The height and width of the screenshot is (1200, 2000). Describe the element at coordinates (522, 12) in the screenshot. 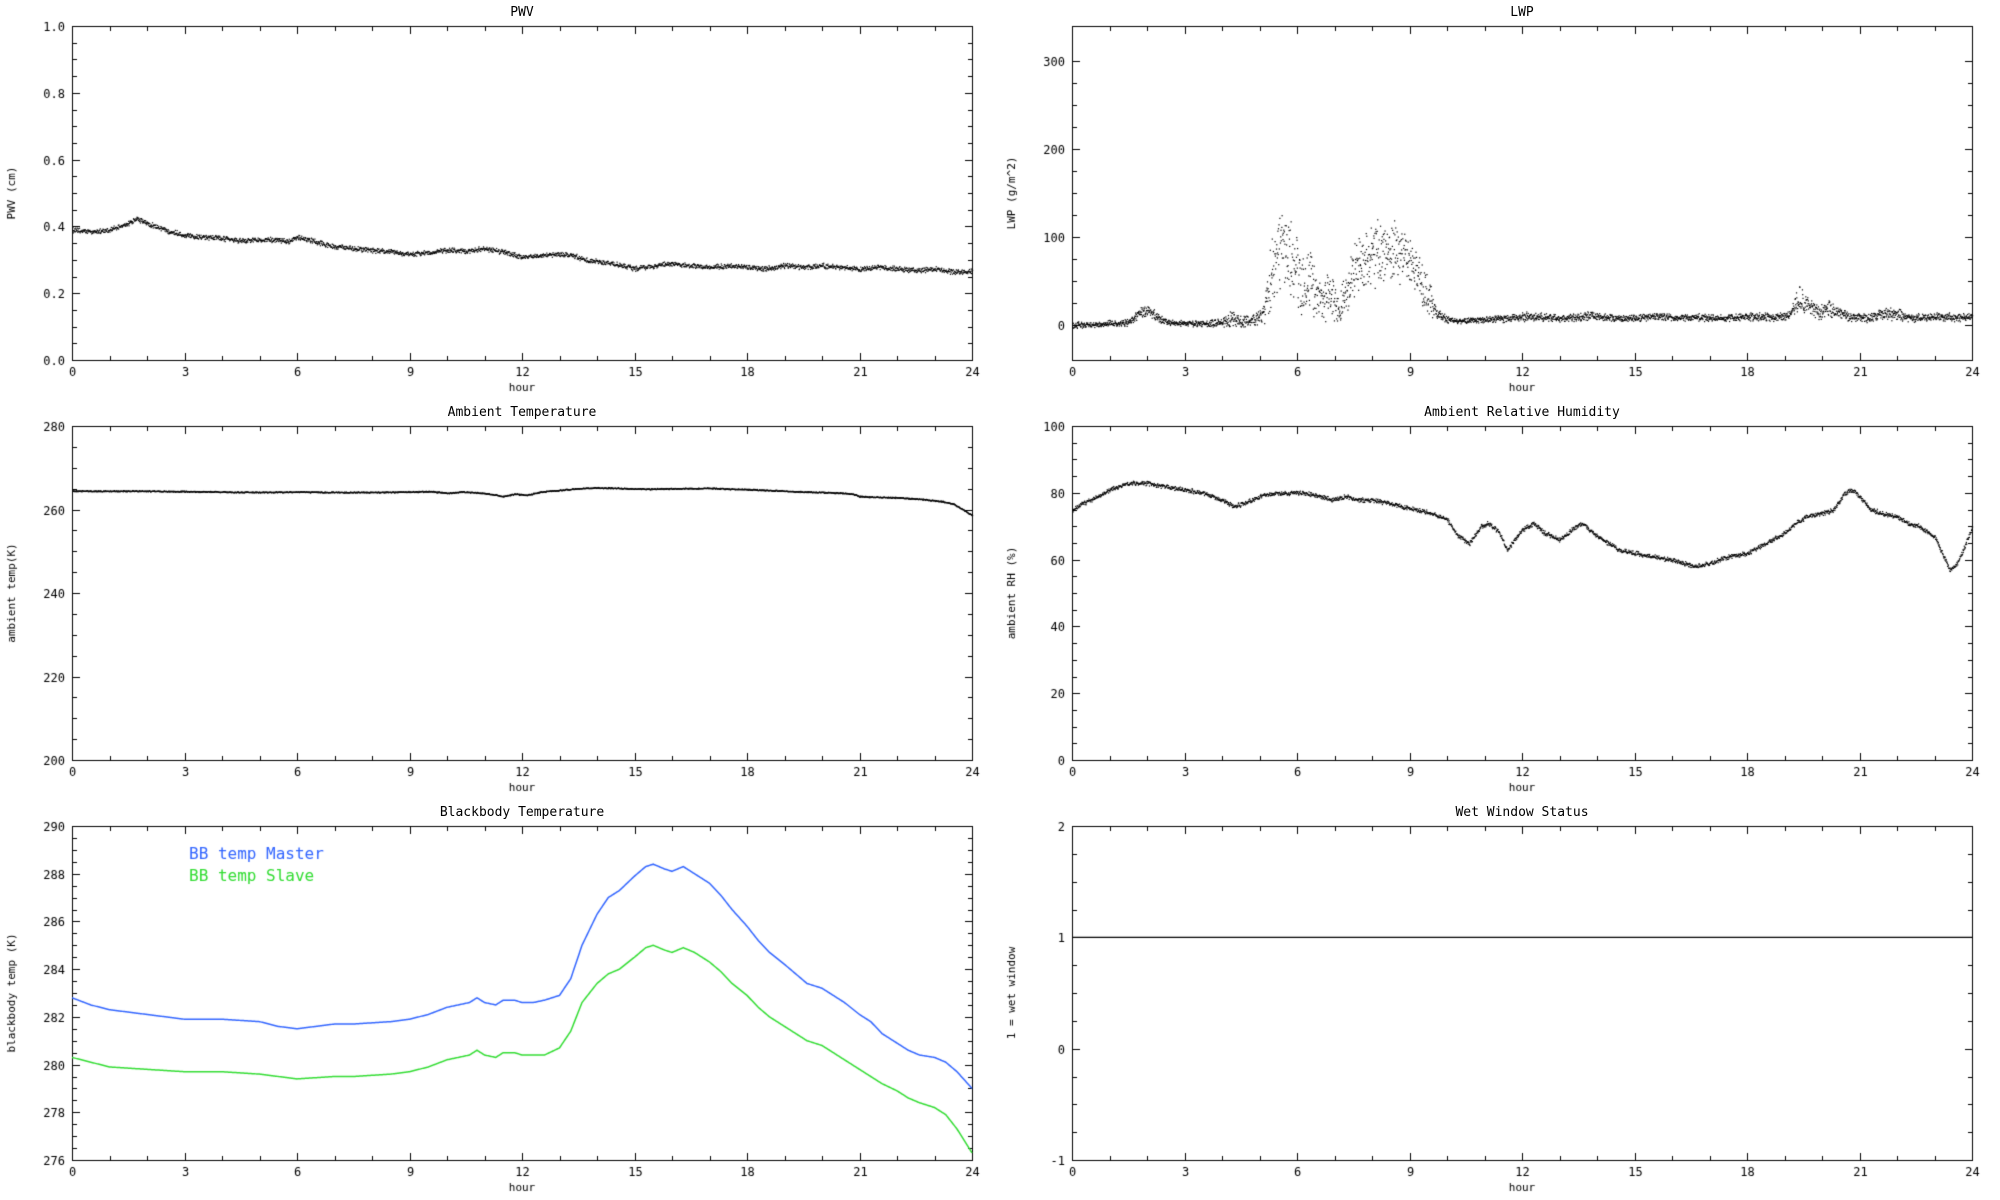

I see `chart-title-pwv: PWV` at that location.